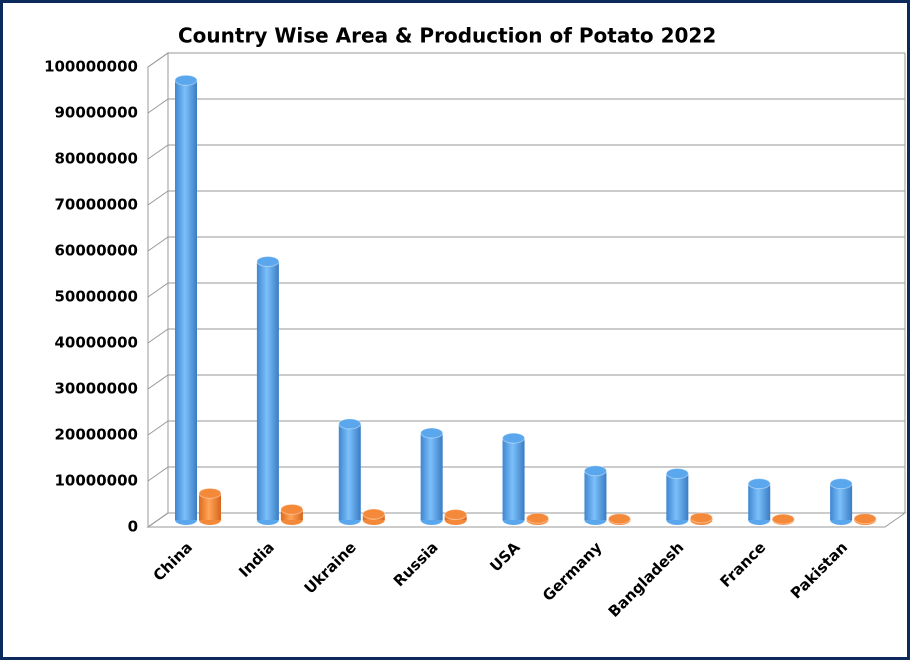 This screenshot has height=660, width=910. Describe the element at coordinates (91, 67) in the screenshot. I see `y-tick-label: 100000000` at that location.